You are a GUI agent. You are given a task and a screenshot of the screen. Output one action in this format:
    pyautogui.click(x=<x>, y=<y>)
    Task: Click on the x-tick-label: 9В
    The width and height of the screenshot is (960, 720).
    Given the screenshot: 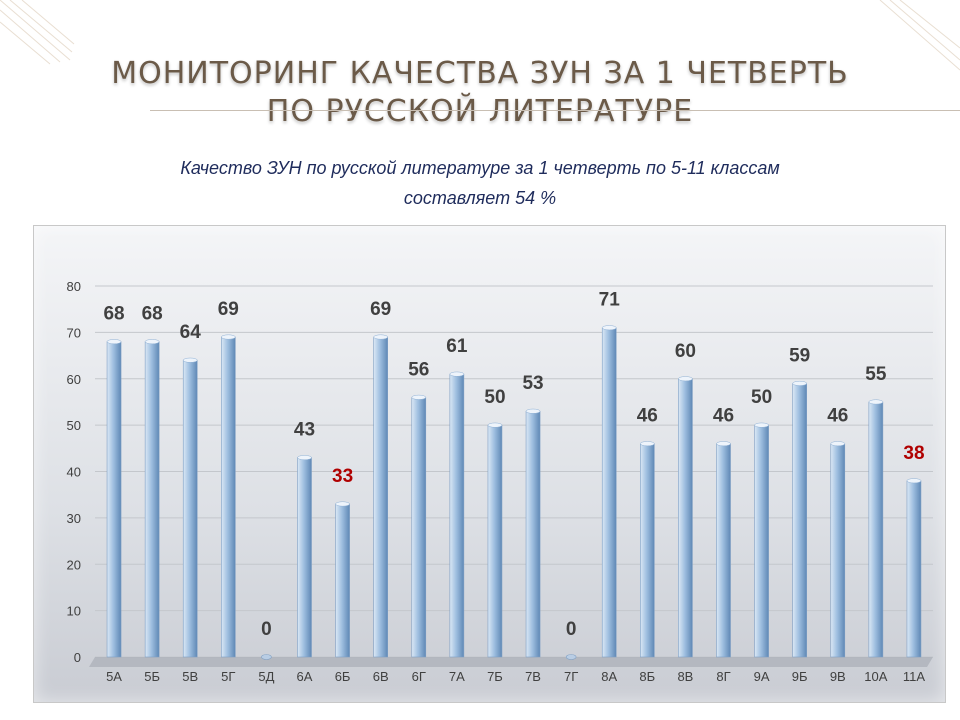 What is the action you would take?
    pyautogui.click(x=838, y=676)
    